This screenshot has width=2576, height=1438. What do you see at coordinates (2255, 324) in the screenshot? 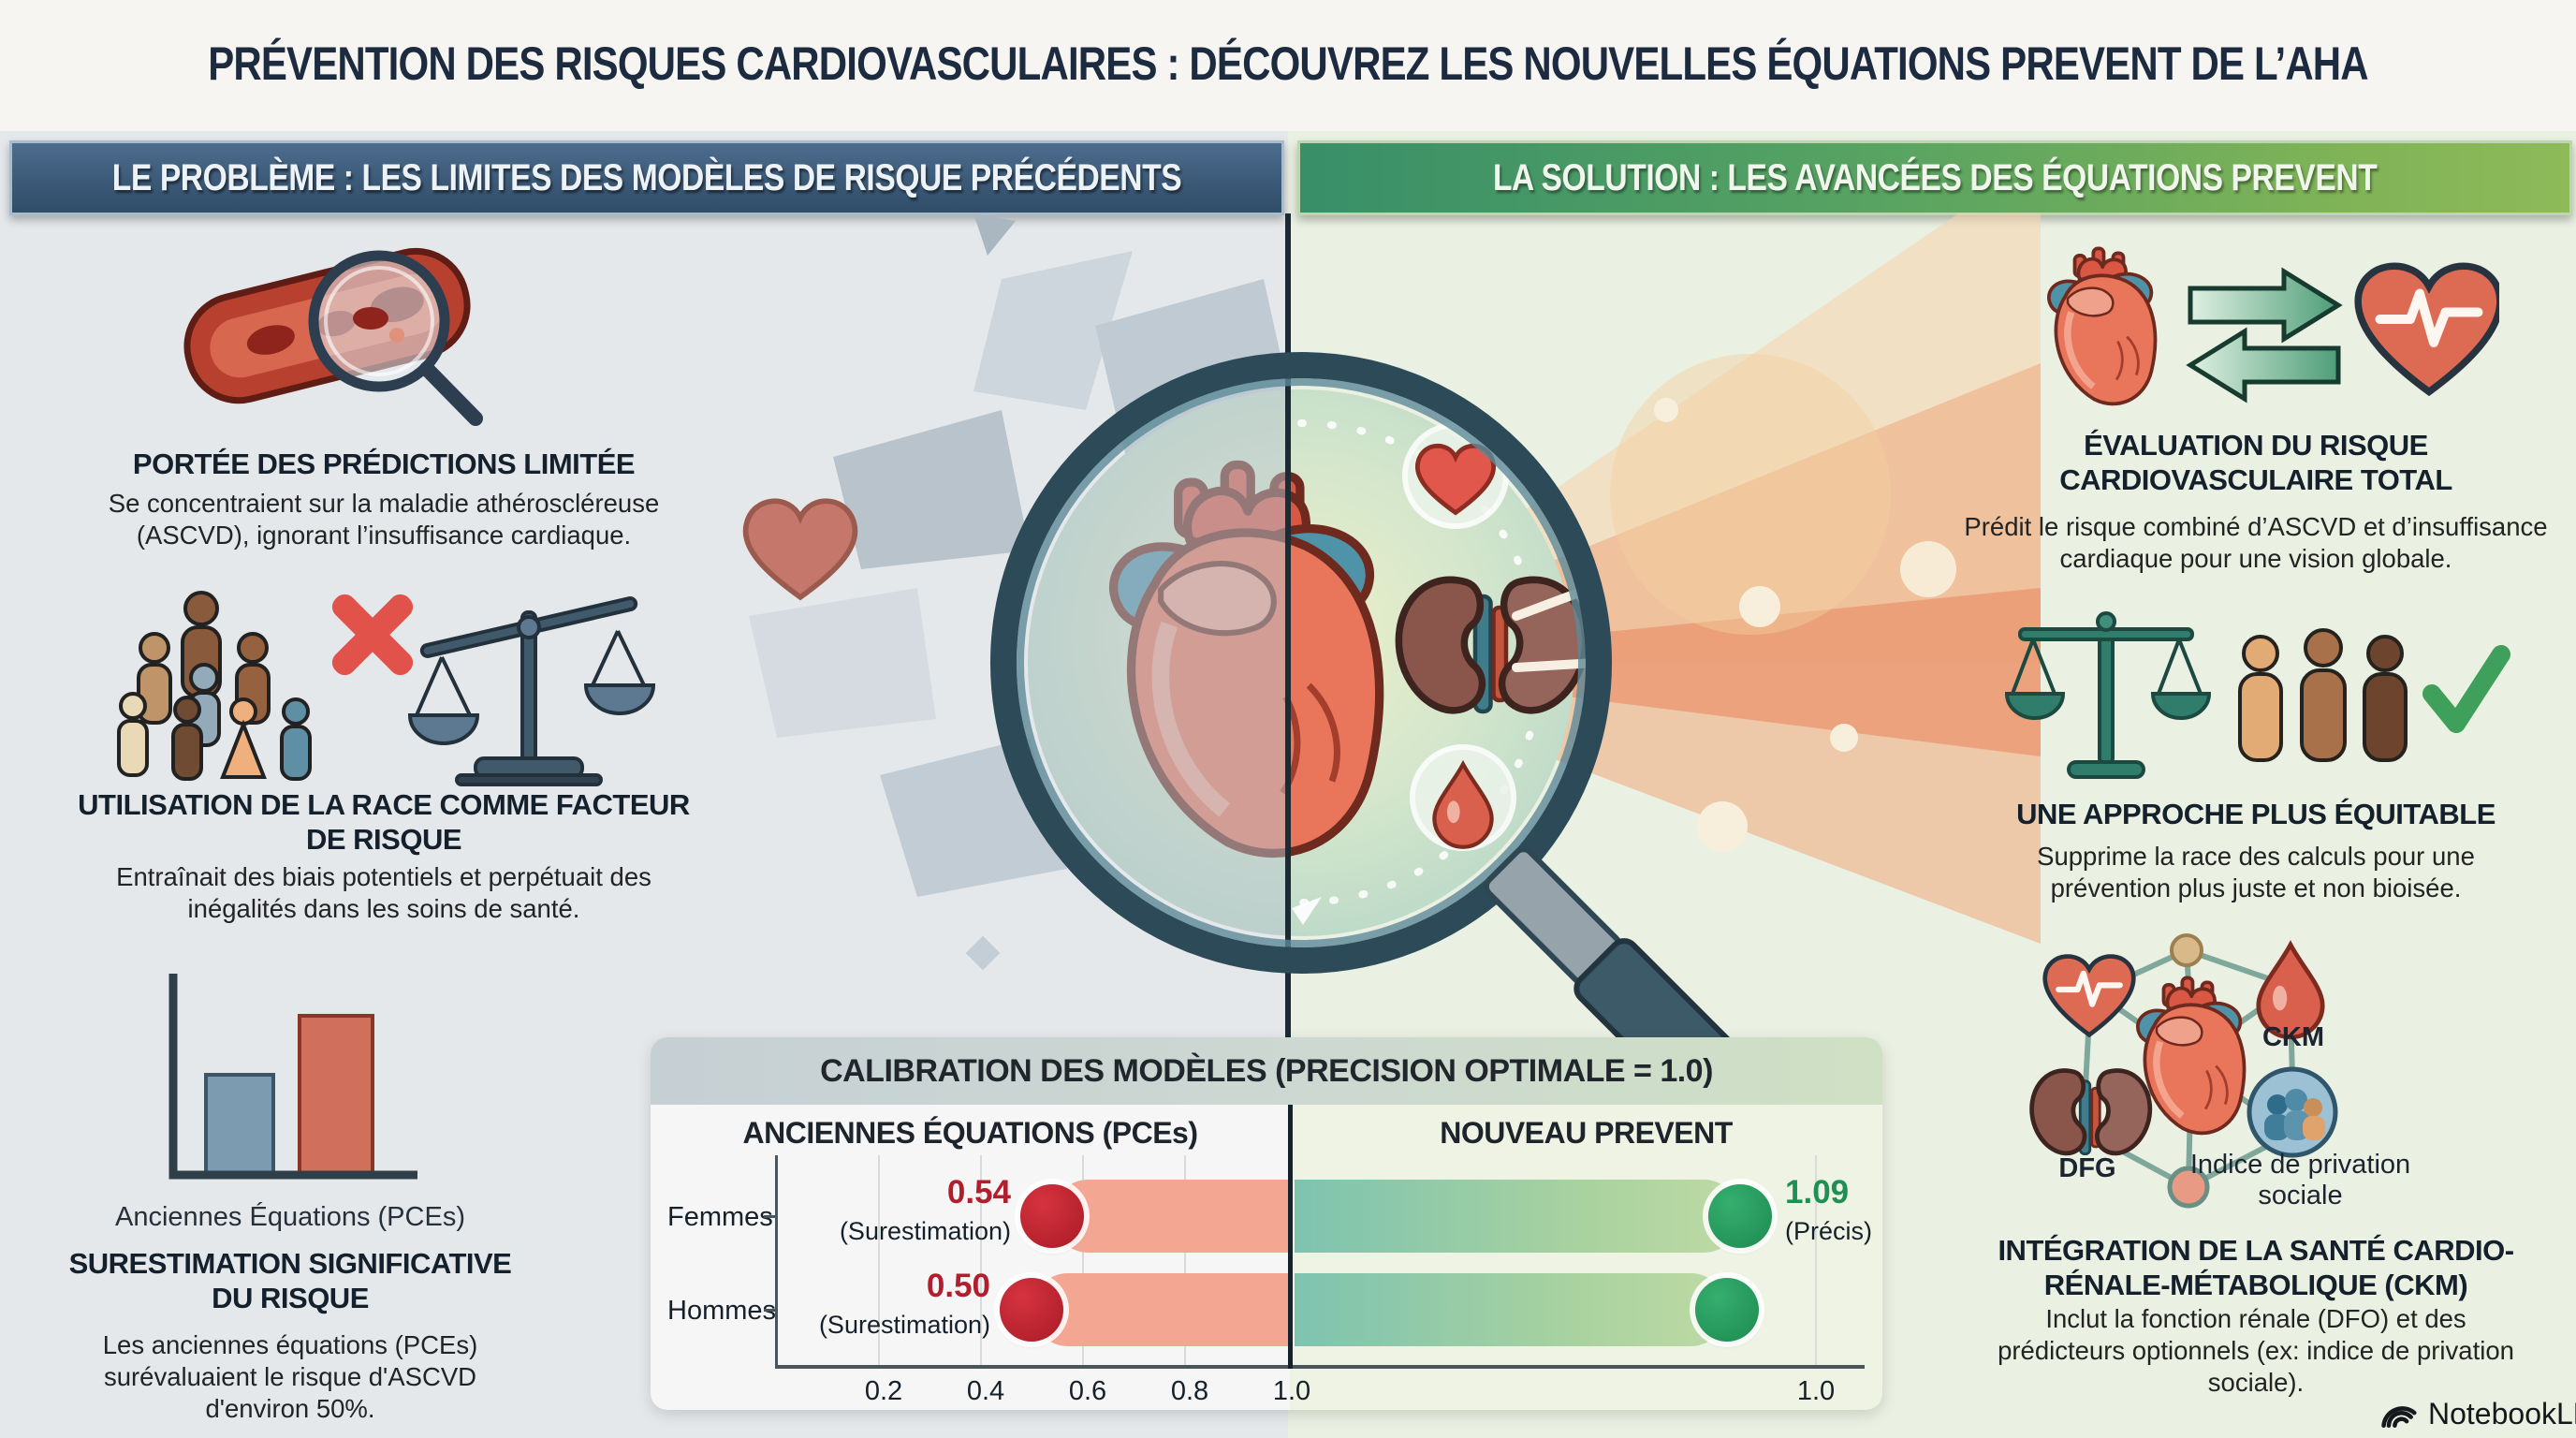
I see `heart-exchange-icon` at bounding box center [2255, 324].